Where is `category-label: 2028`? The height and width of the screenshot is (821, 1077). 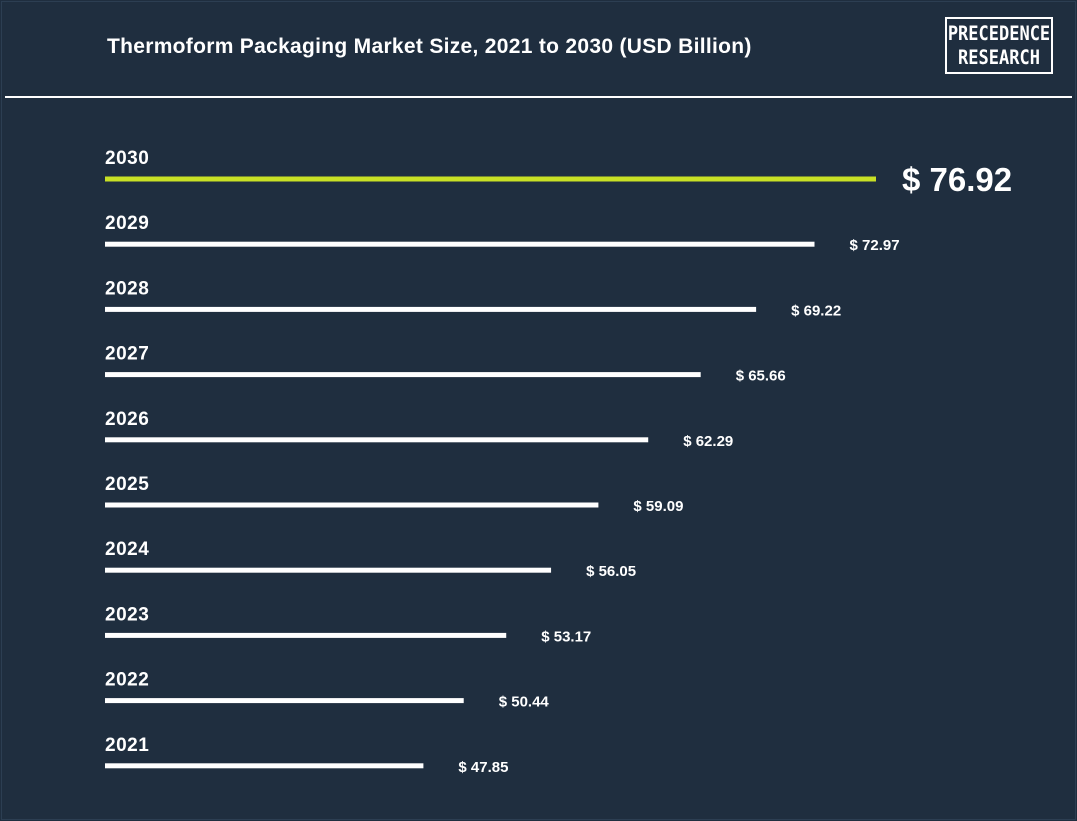
category-label: 2028 is located at coordinates (127, 288).